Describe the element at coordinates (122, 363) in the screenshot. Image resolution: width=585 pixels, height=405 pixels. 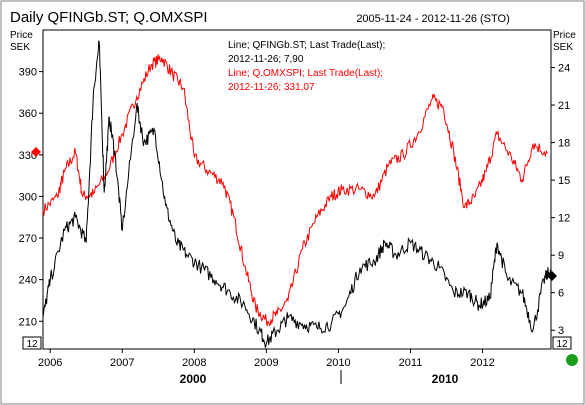
I see `x-tick-label: 2007` at that location.